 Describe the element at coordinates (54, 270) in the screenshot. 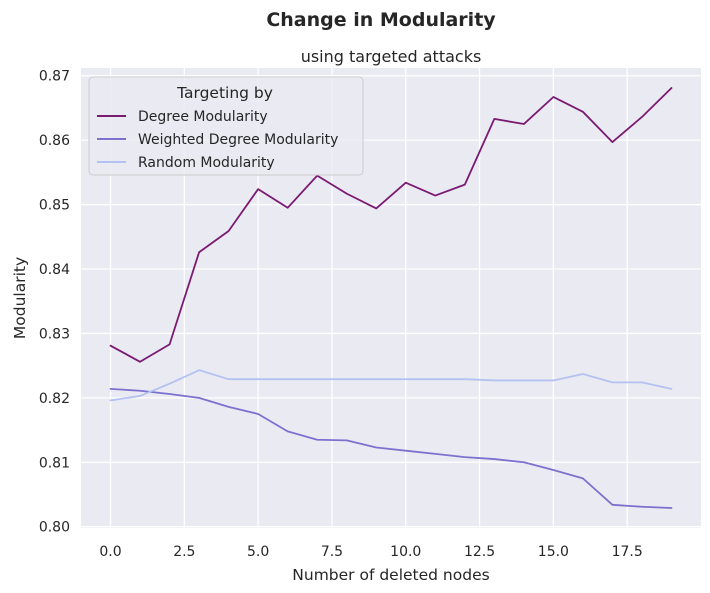

I see `y-tick-label: 0.84` at that location.